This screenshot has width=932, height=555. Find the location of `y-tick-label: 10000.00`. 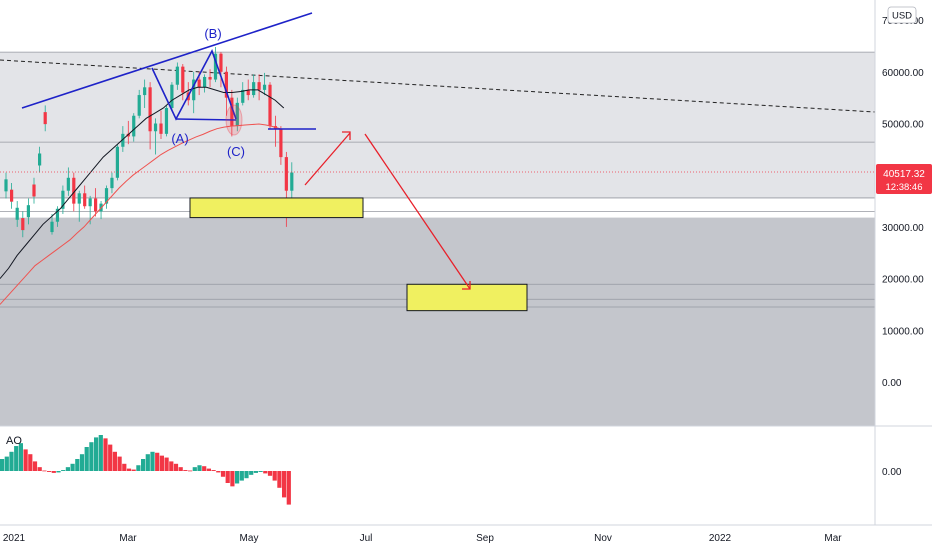

y-tick-label: 10000.00 is located at coordinates (903, 331).